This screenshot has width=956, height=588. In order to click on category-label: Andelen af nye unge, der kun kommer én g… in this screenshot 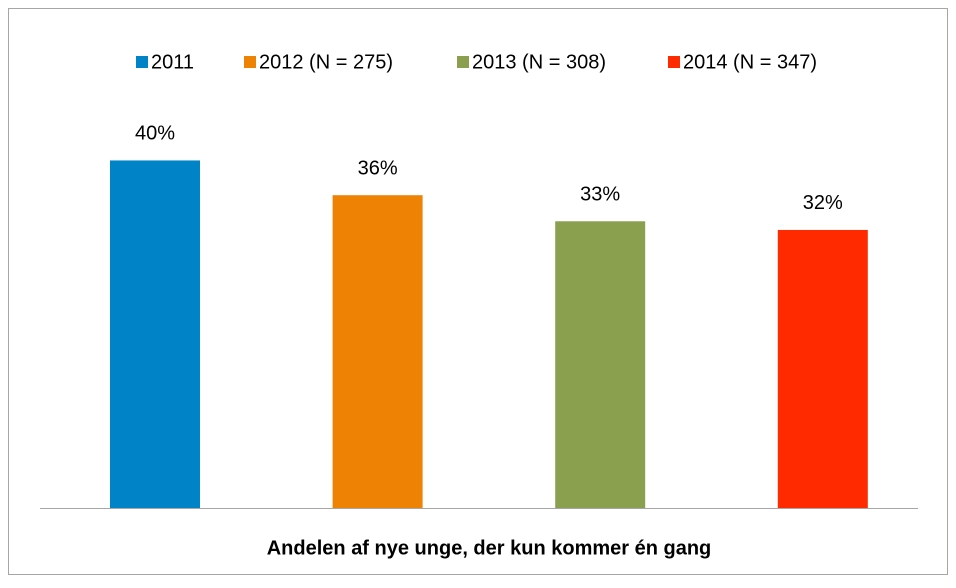, I will do `click(489, 548)`.